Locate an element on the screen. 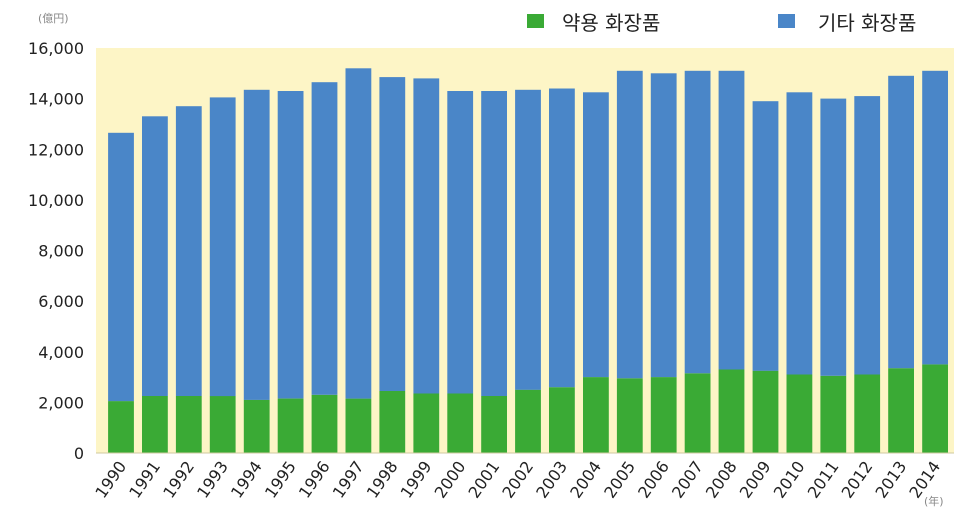 The height and width of the screenshot is (512, 964). bar-other-2014 is located at coordinates (935, 217).